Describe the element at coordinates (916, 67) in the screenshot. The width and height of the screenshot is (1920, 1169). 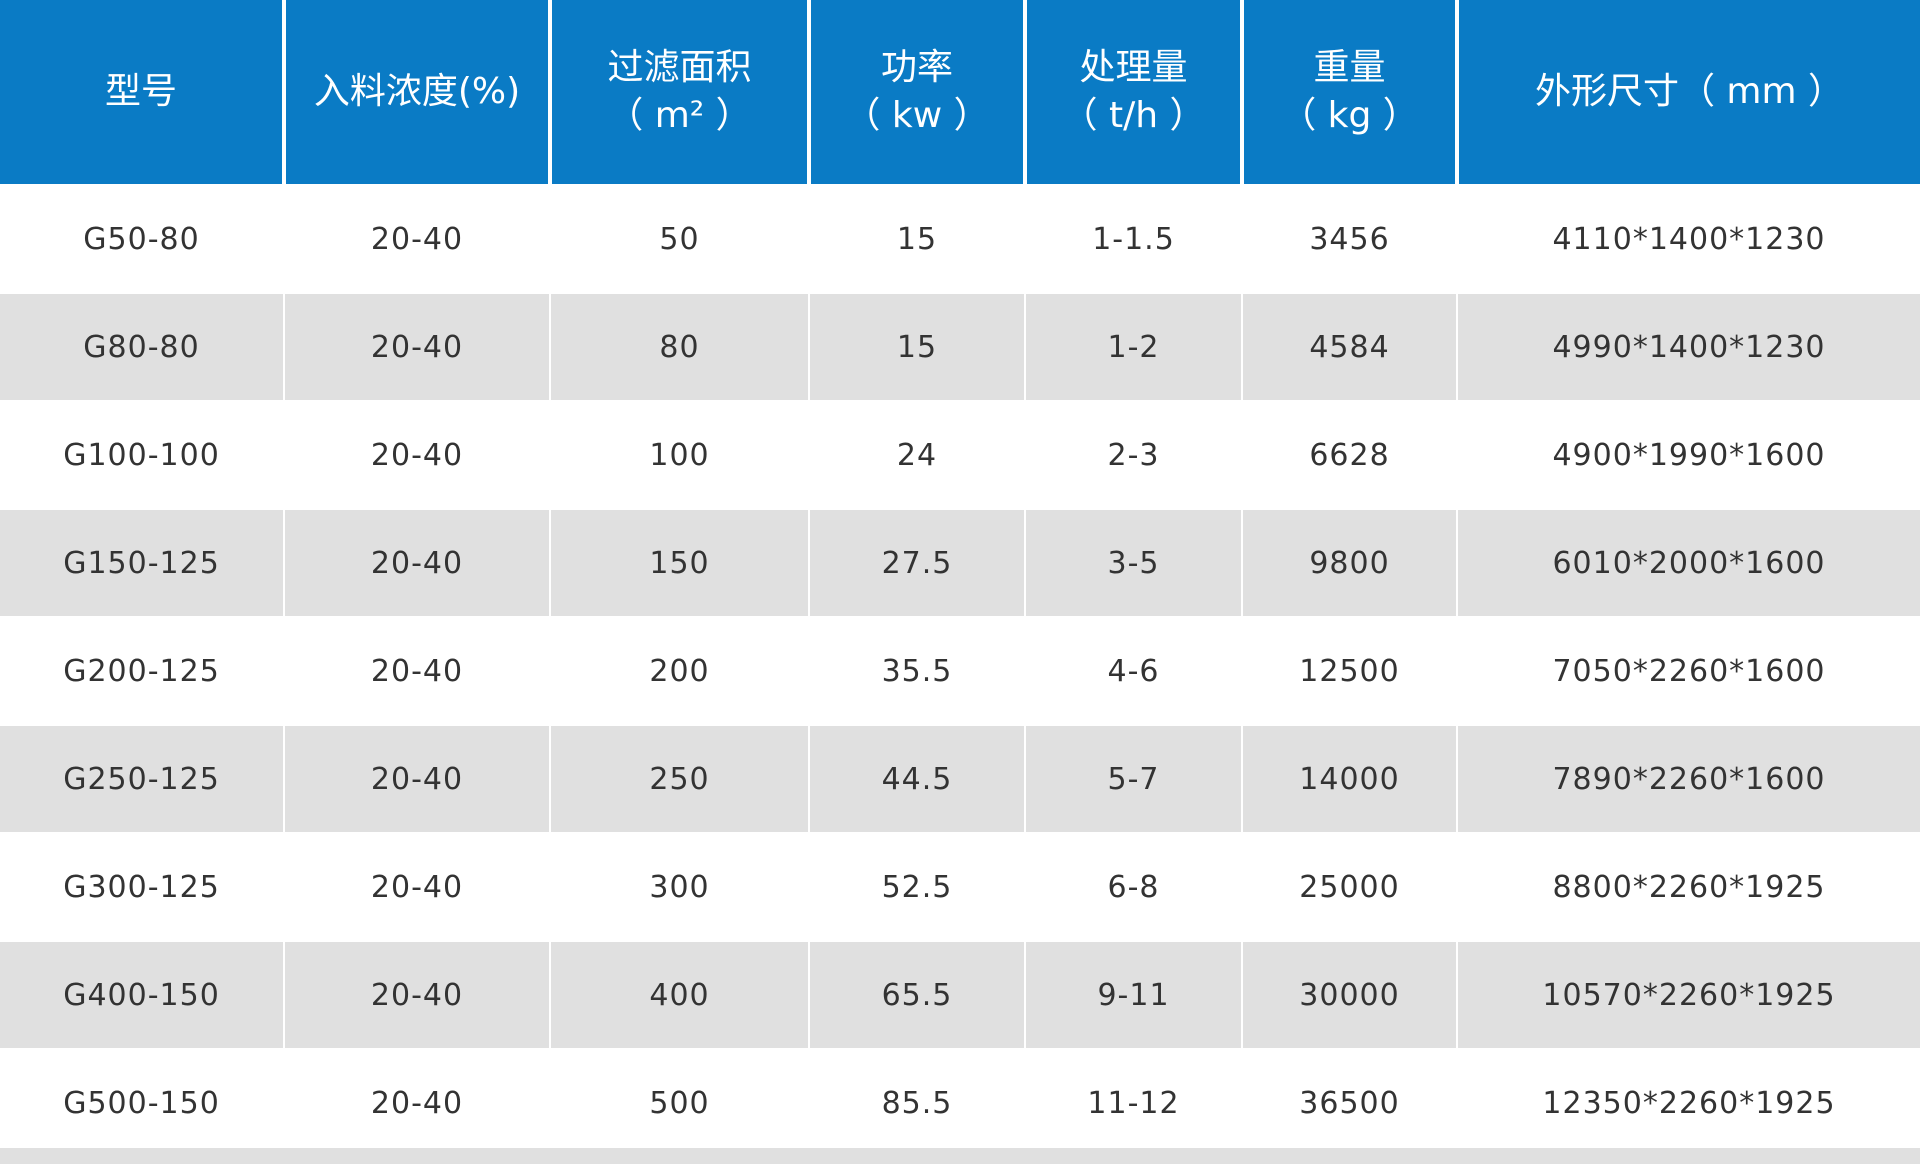
I see `header-text: 功率` at that location.